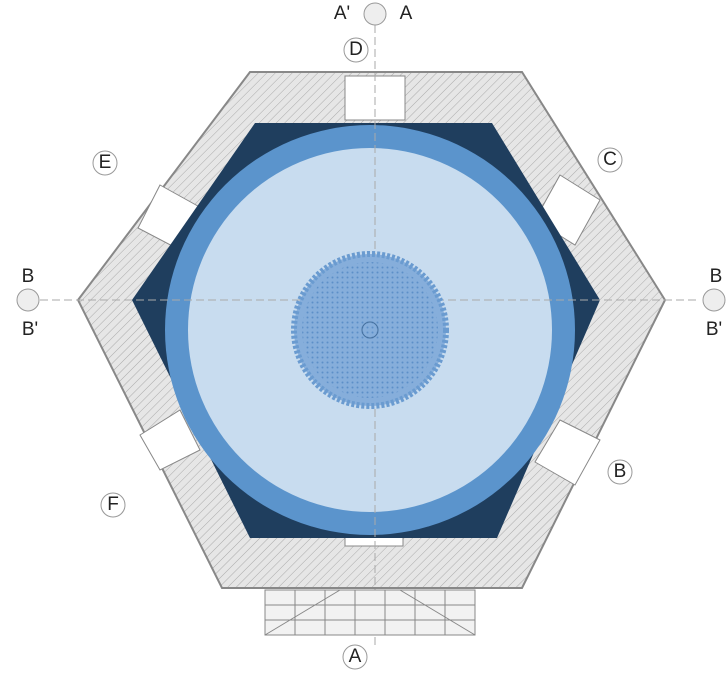 This screenshot has height=681, width=728. Describe the element at coordinates (342, 13) in the screenshot. I see `label: A'` at that location.